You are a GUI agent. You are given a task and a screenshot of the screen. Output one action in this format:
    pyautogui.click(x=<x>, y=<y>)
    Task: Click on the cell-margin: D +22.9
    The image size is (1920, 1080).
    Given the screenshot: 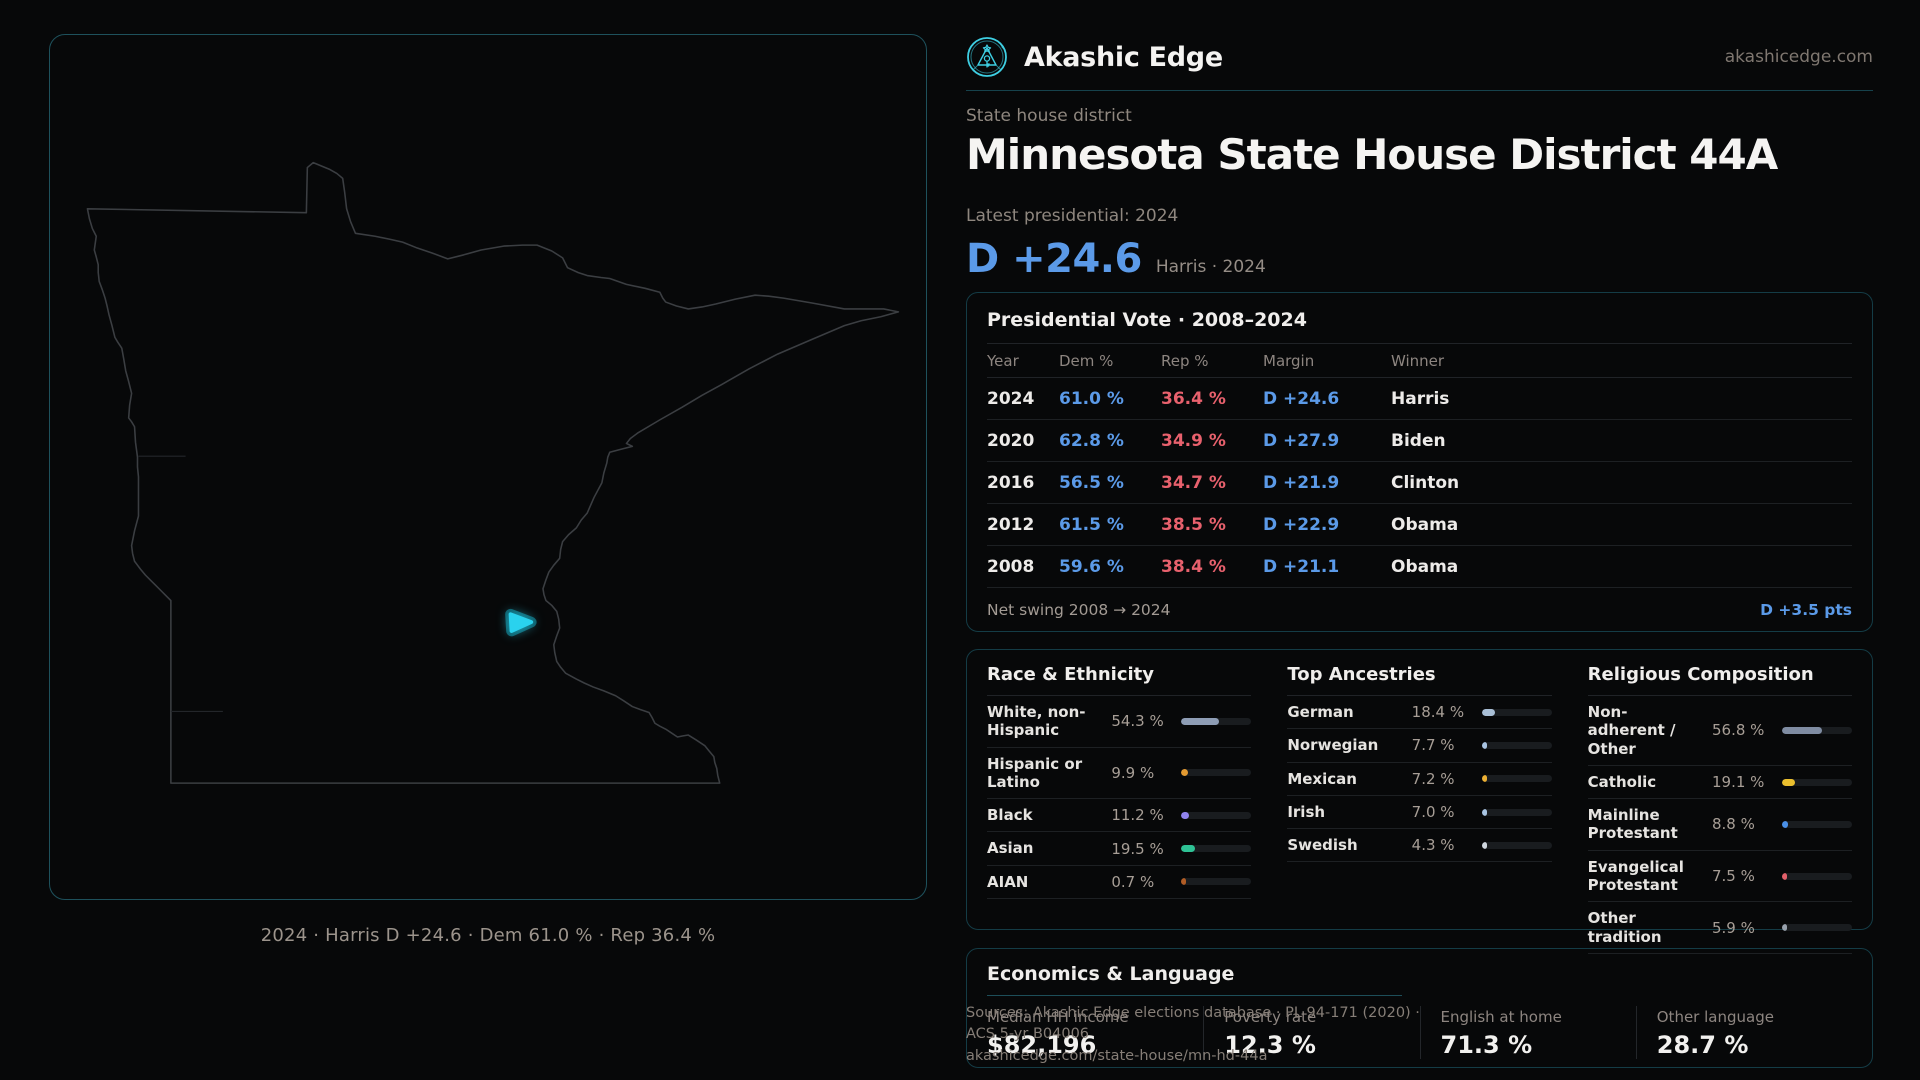 What is the action you would take?
    pyautogui.click(x=1301, y=524)
    